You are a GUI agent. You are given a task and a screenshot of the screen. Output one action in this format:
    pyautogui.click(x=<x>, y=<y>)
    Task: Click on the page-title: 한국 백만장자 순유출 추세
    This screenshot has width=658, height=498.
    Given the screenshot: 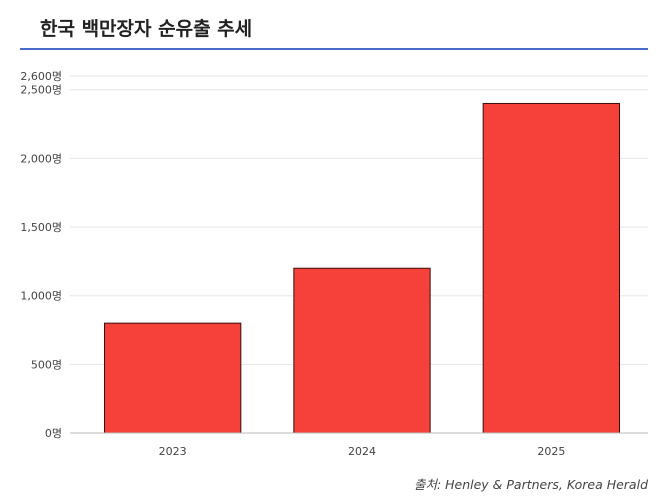 What is the action you would take?
    pyautogui.click(x=146, y=29)
    